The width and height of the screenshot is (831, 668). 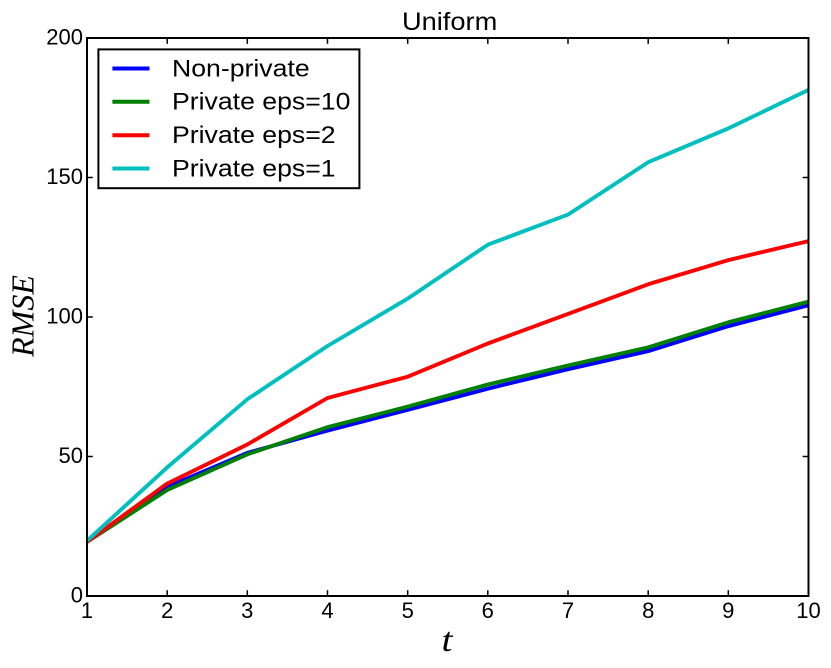 I want to click on svg-text: 9, so click(x=728, y=610).